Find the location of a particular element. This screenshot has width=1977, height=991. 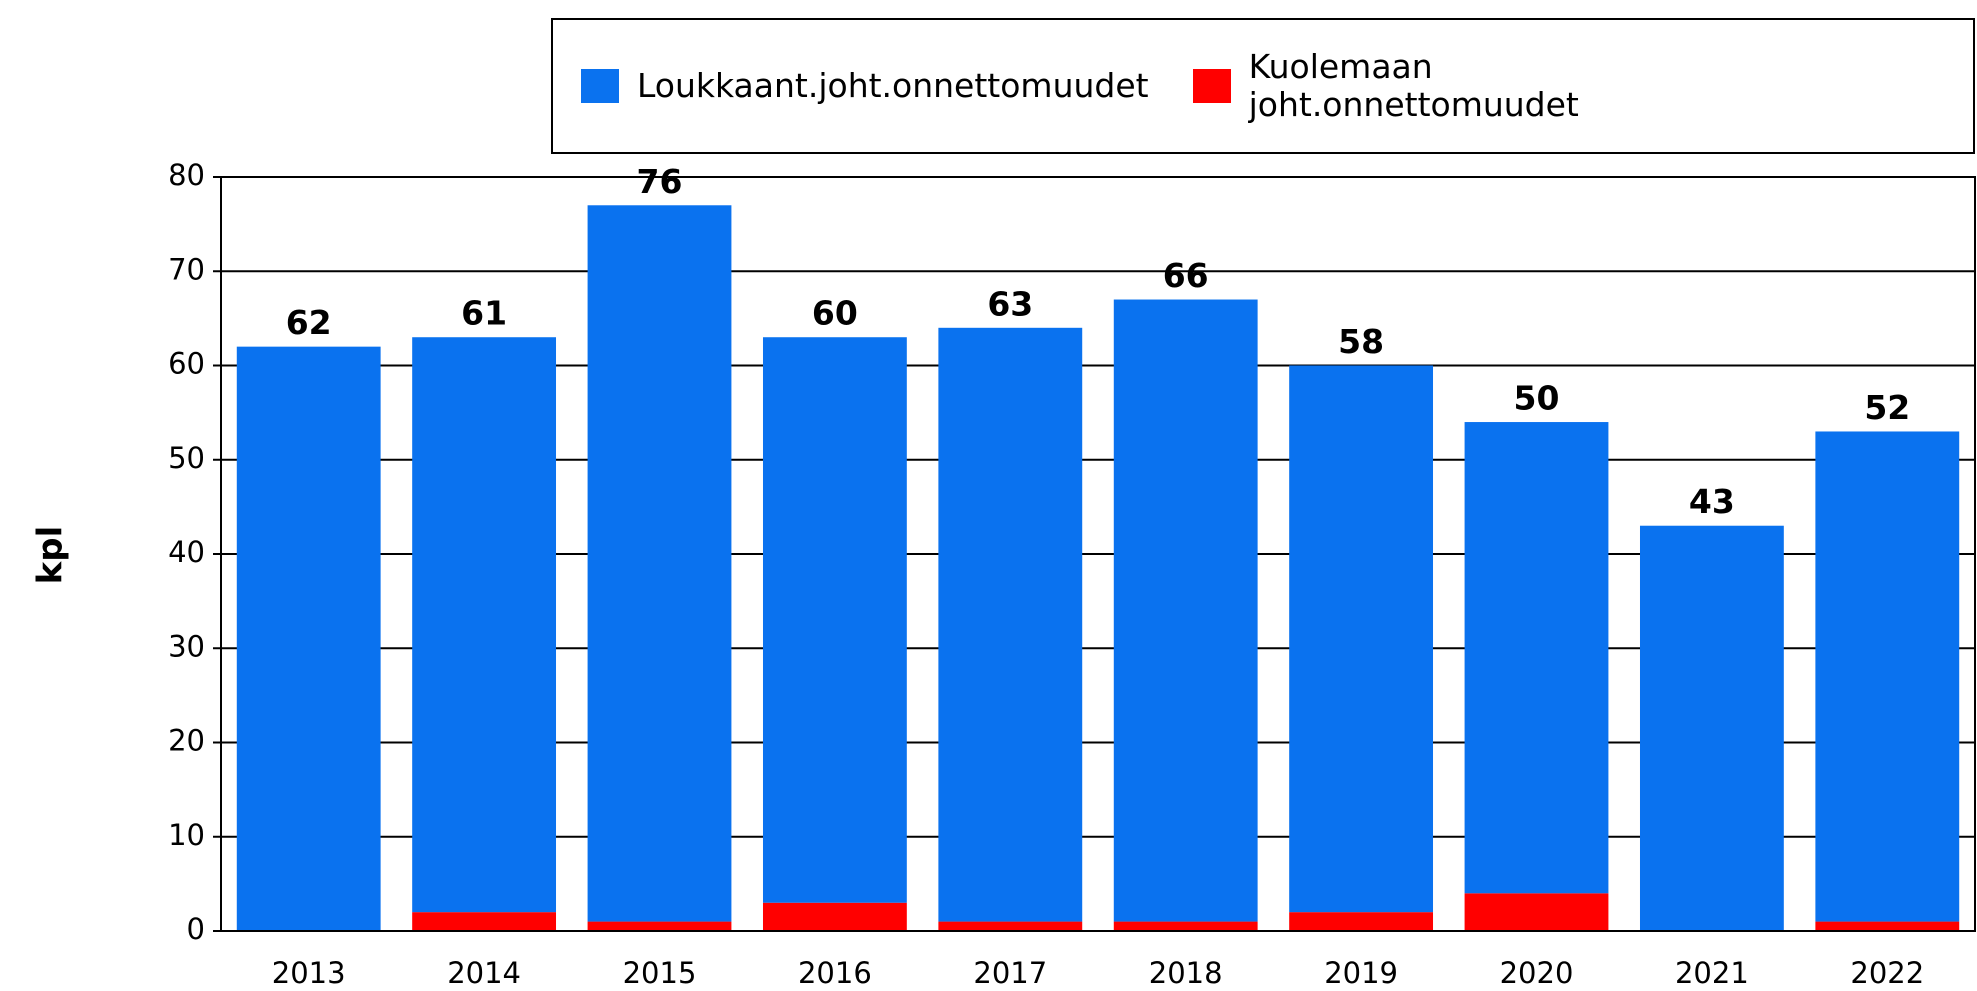

y-axis-label: kpl is located at coordinates (51, 555).